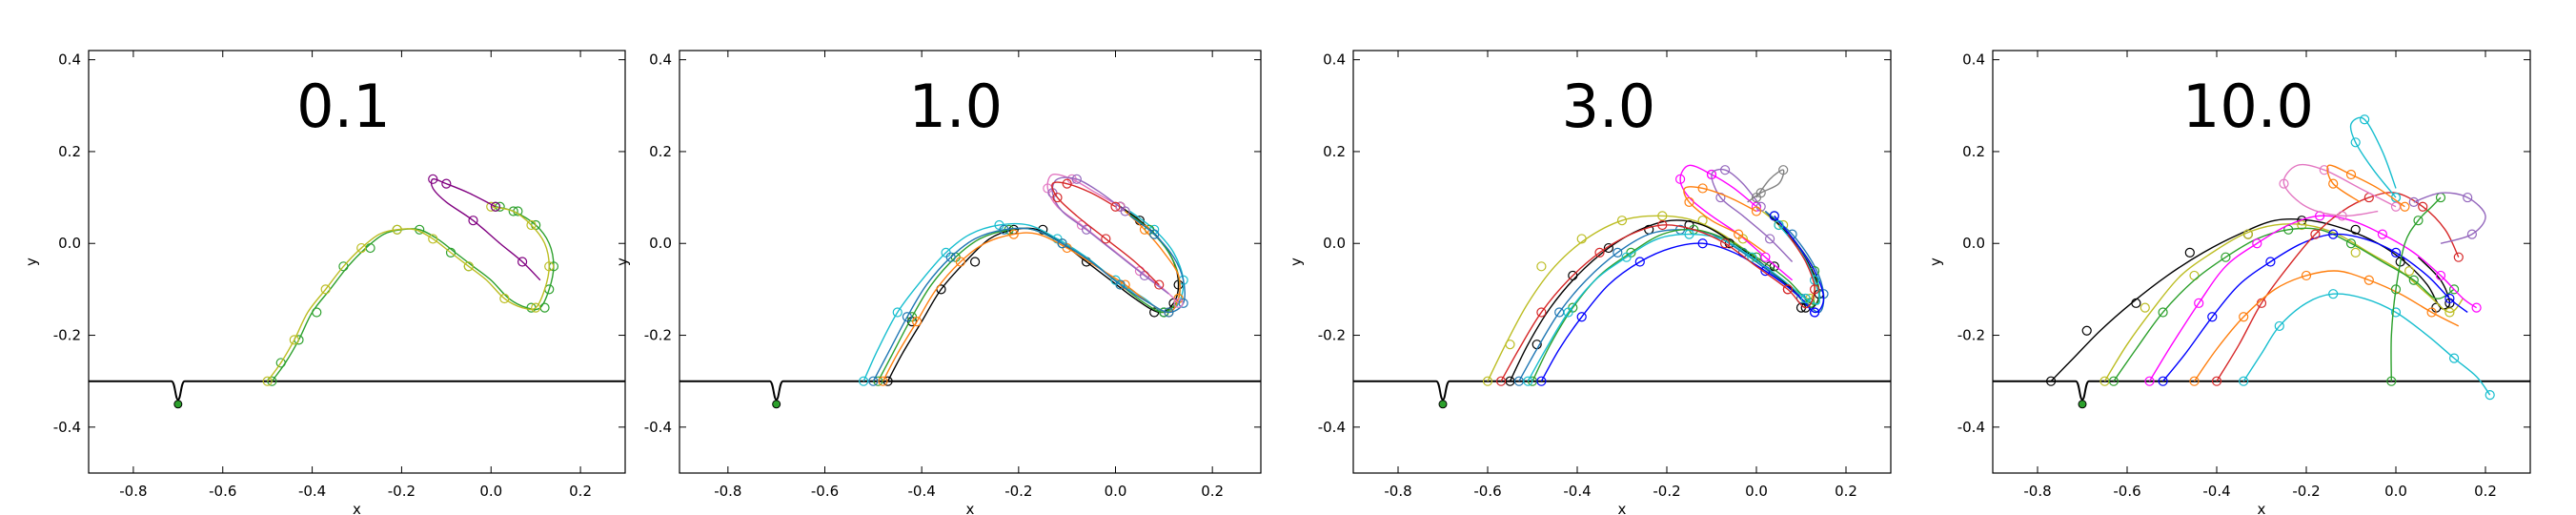 The image size is (2576, 515). Describe the element at coordinates (67, 427) in the screenshot. I see `y-tick-label: -0.4` at that location.